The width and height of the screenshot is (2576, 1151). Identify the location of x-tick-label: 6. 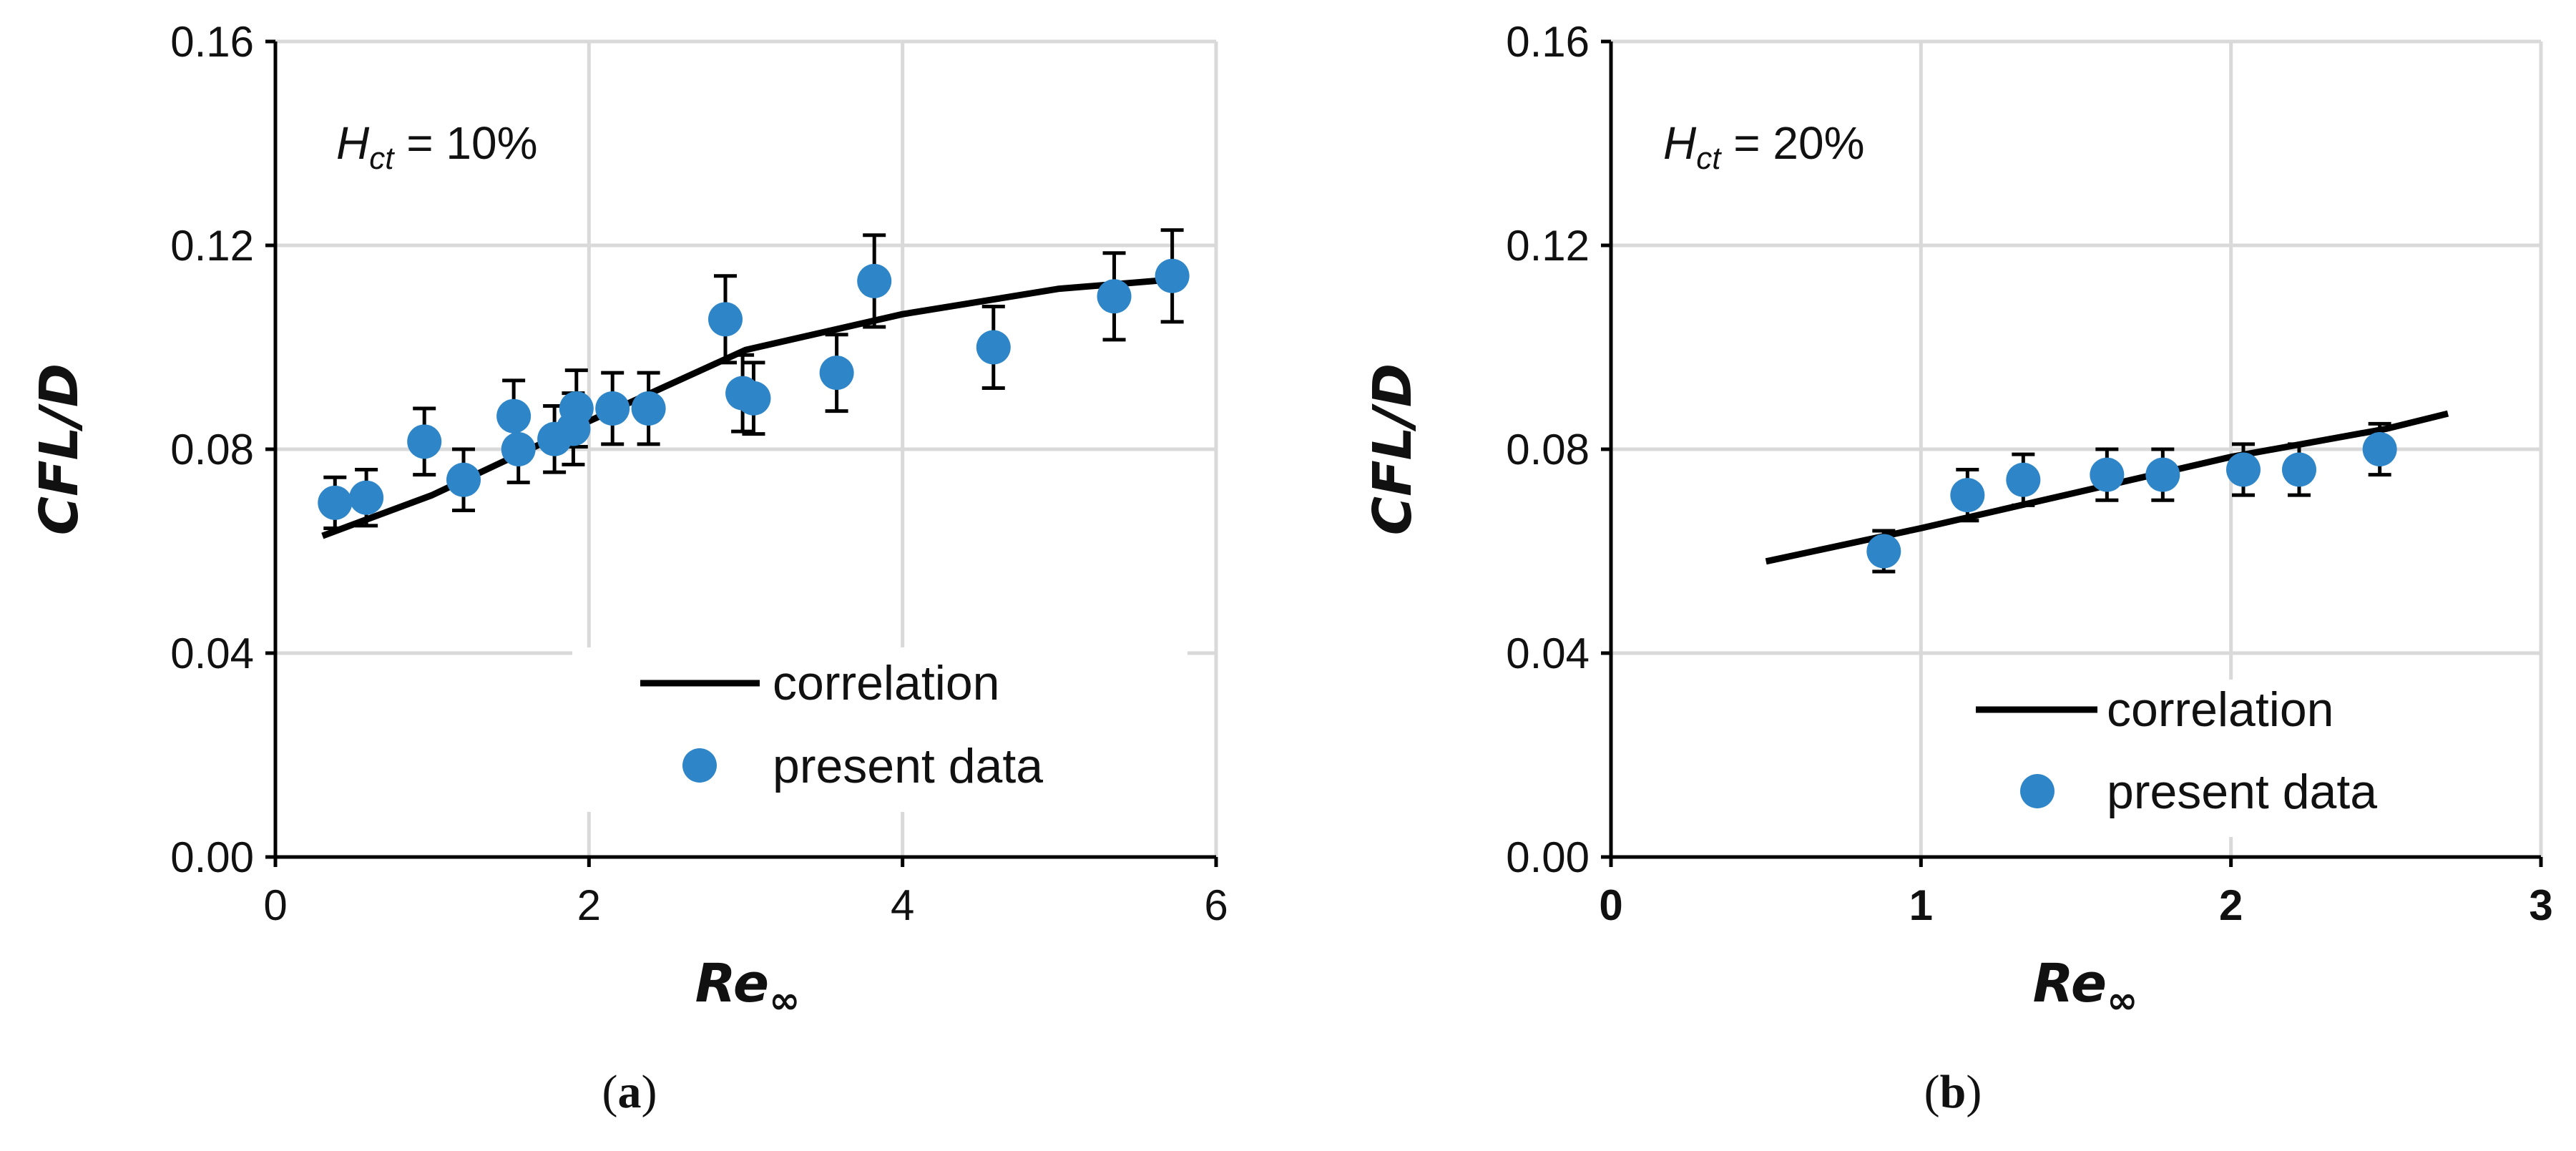
(1216, 905).